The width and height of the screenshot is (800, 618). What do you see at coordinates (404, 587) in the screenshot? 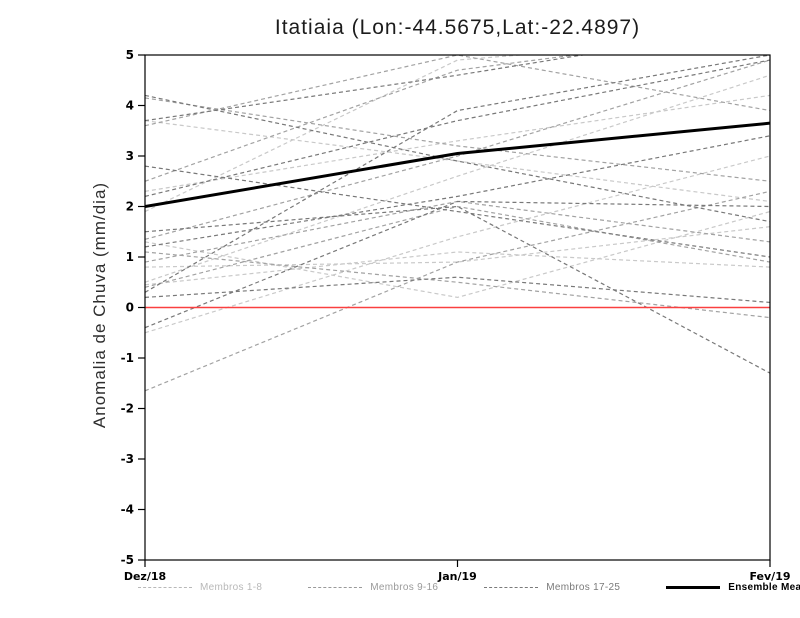
I see `legend-label: Membros 9-16` at bounding box center [404, 587].